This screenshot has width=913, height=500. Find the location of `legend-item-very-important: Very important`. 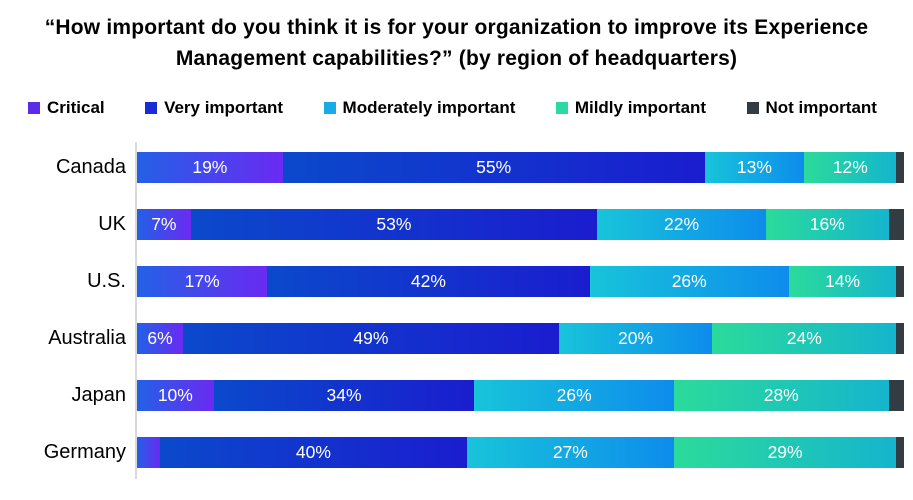

legend-item-very-important: Very important is located at coordinates (214, 108).